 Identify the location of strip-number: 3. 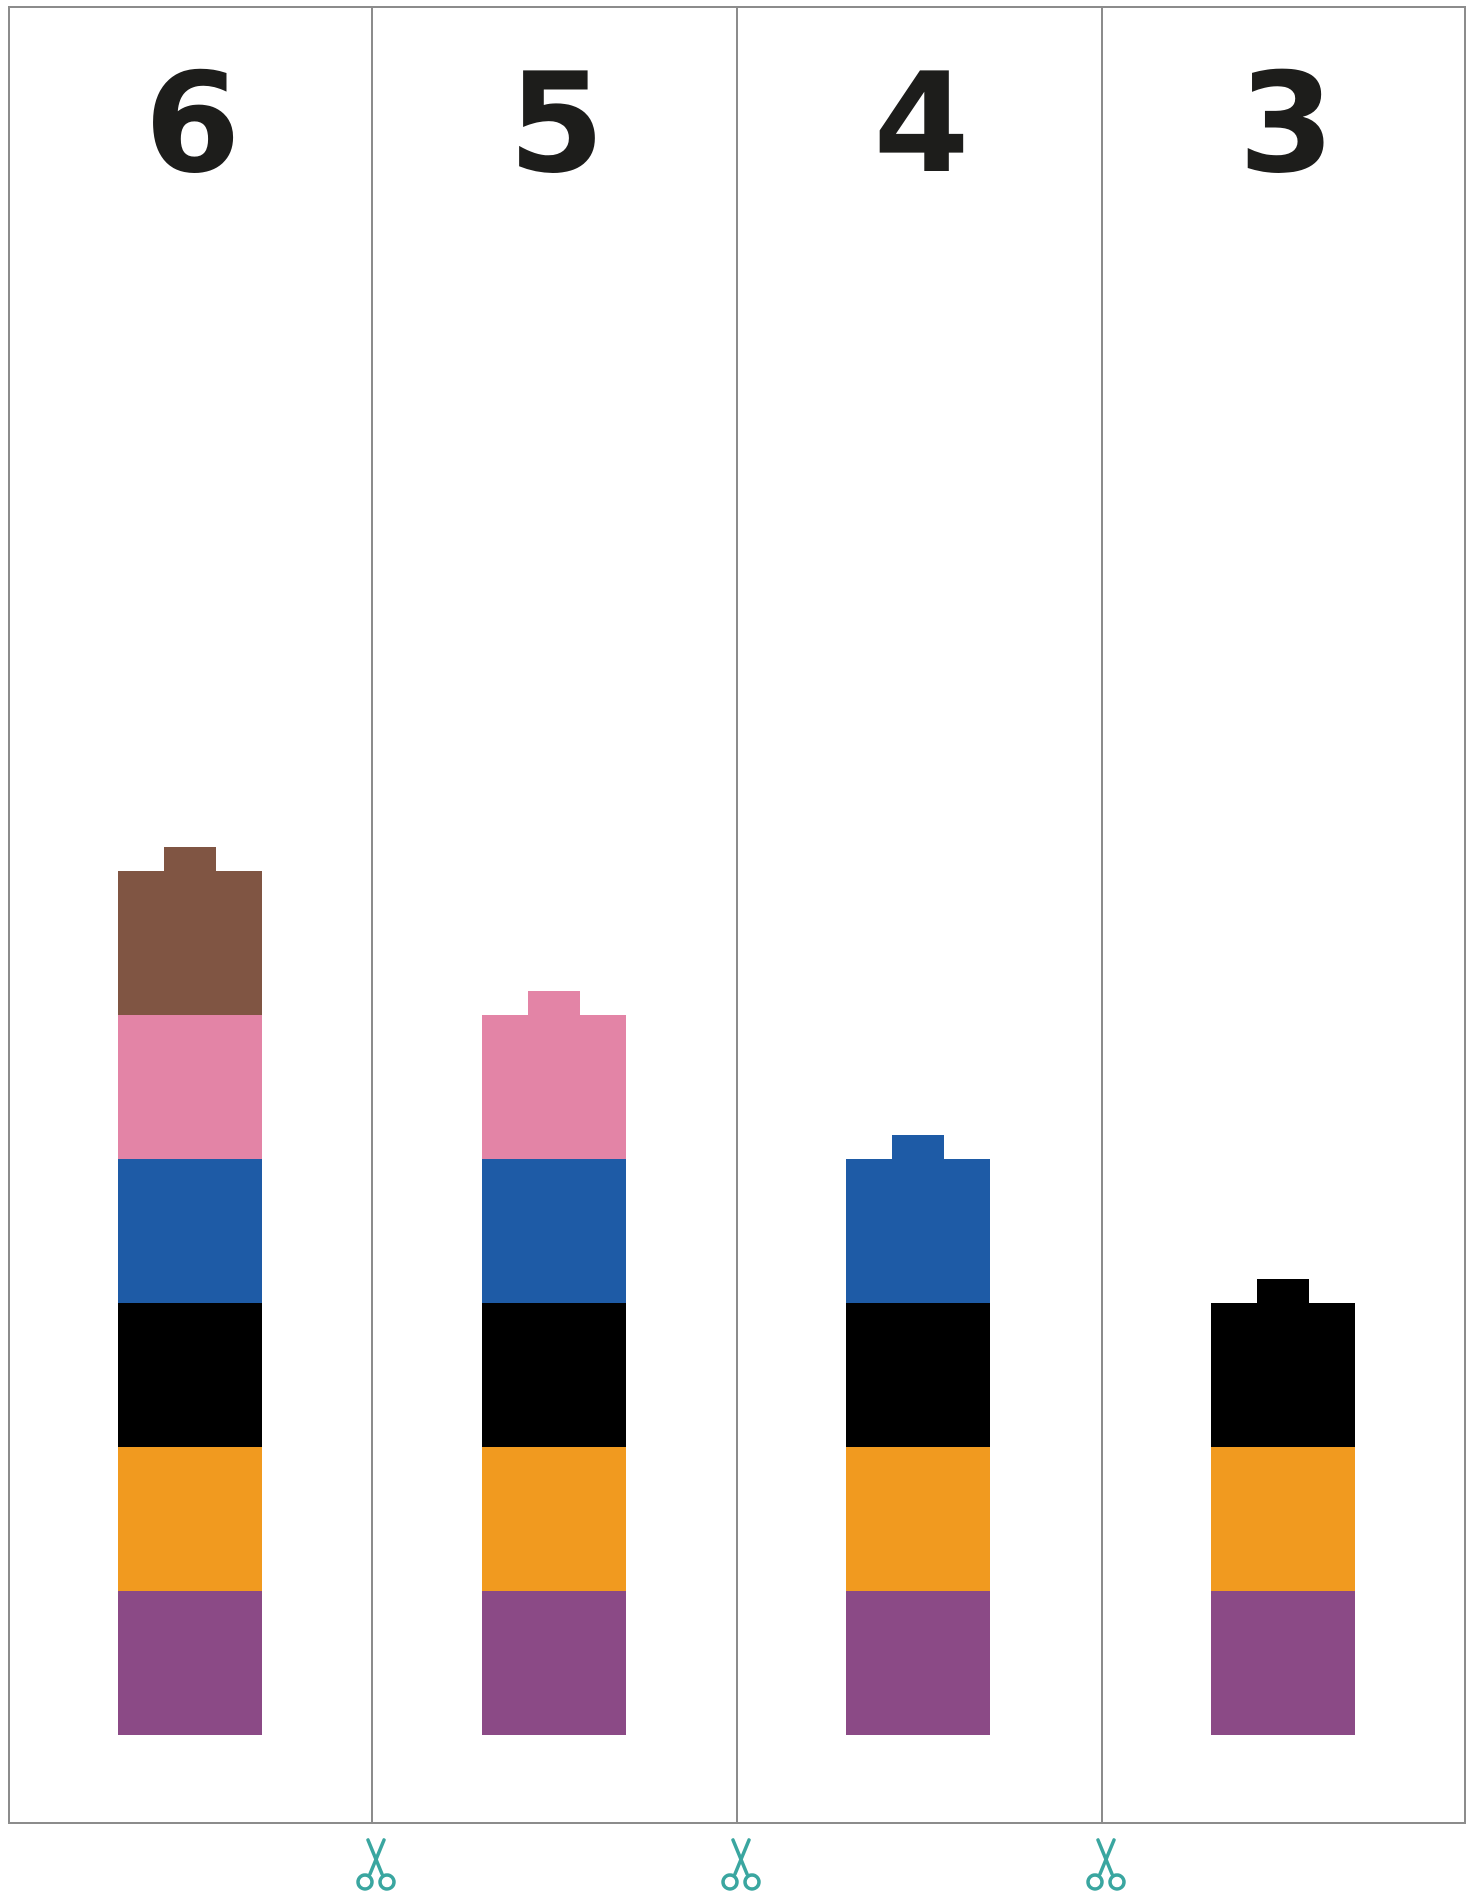
(1286, 123).